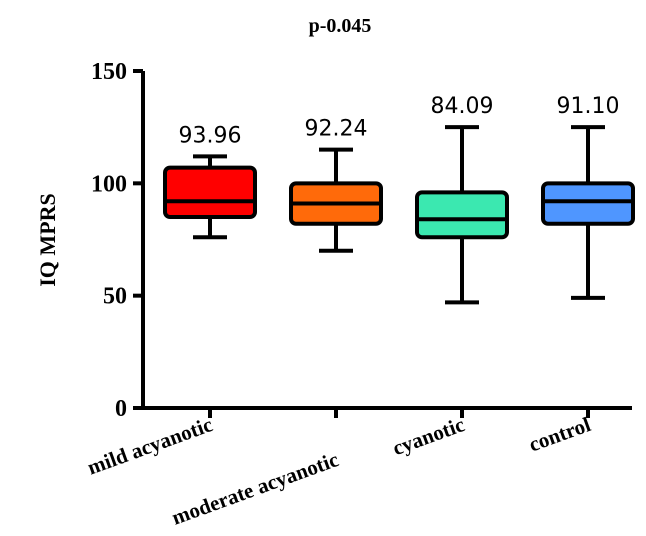 Image resolution: width=646 pixels, height=536 pixels. Describe the element at coordinates (150, 445) in the screenshot. I see `x-tick-label: mild acyanotic` at that location.